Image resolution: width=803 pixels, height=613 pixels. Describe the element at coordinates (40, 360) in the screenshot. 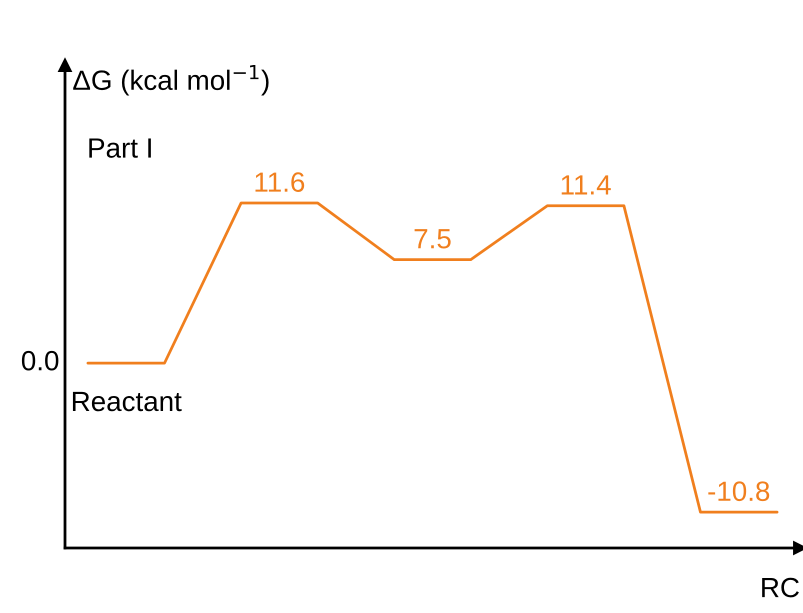

I see `data-label: 0.0` at that location.